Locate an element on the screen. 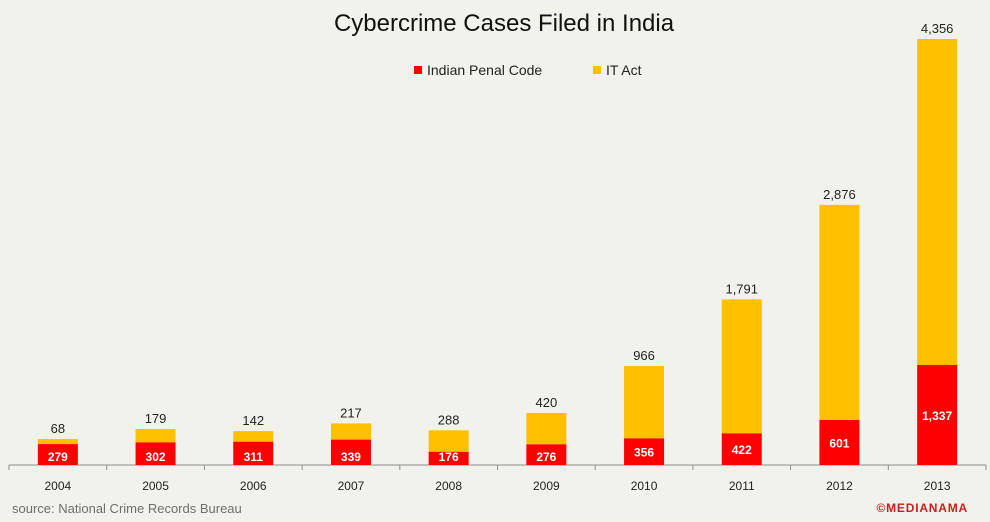 This screenshot has width=990, height=522. legend-label-it-act: IT Act is located at coordinates (624, 70).